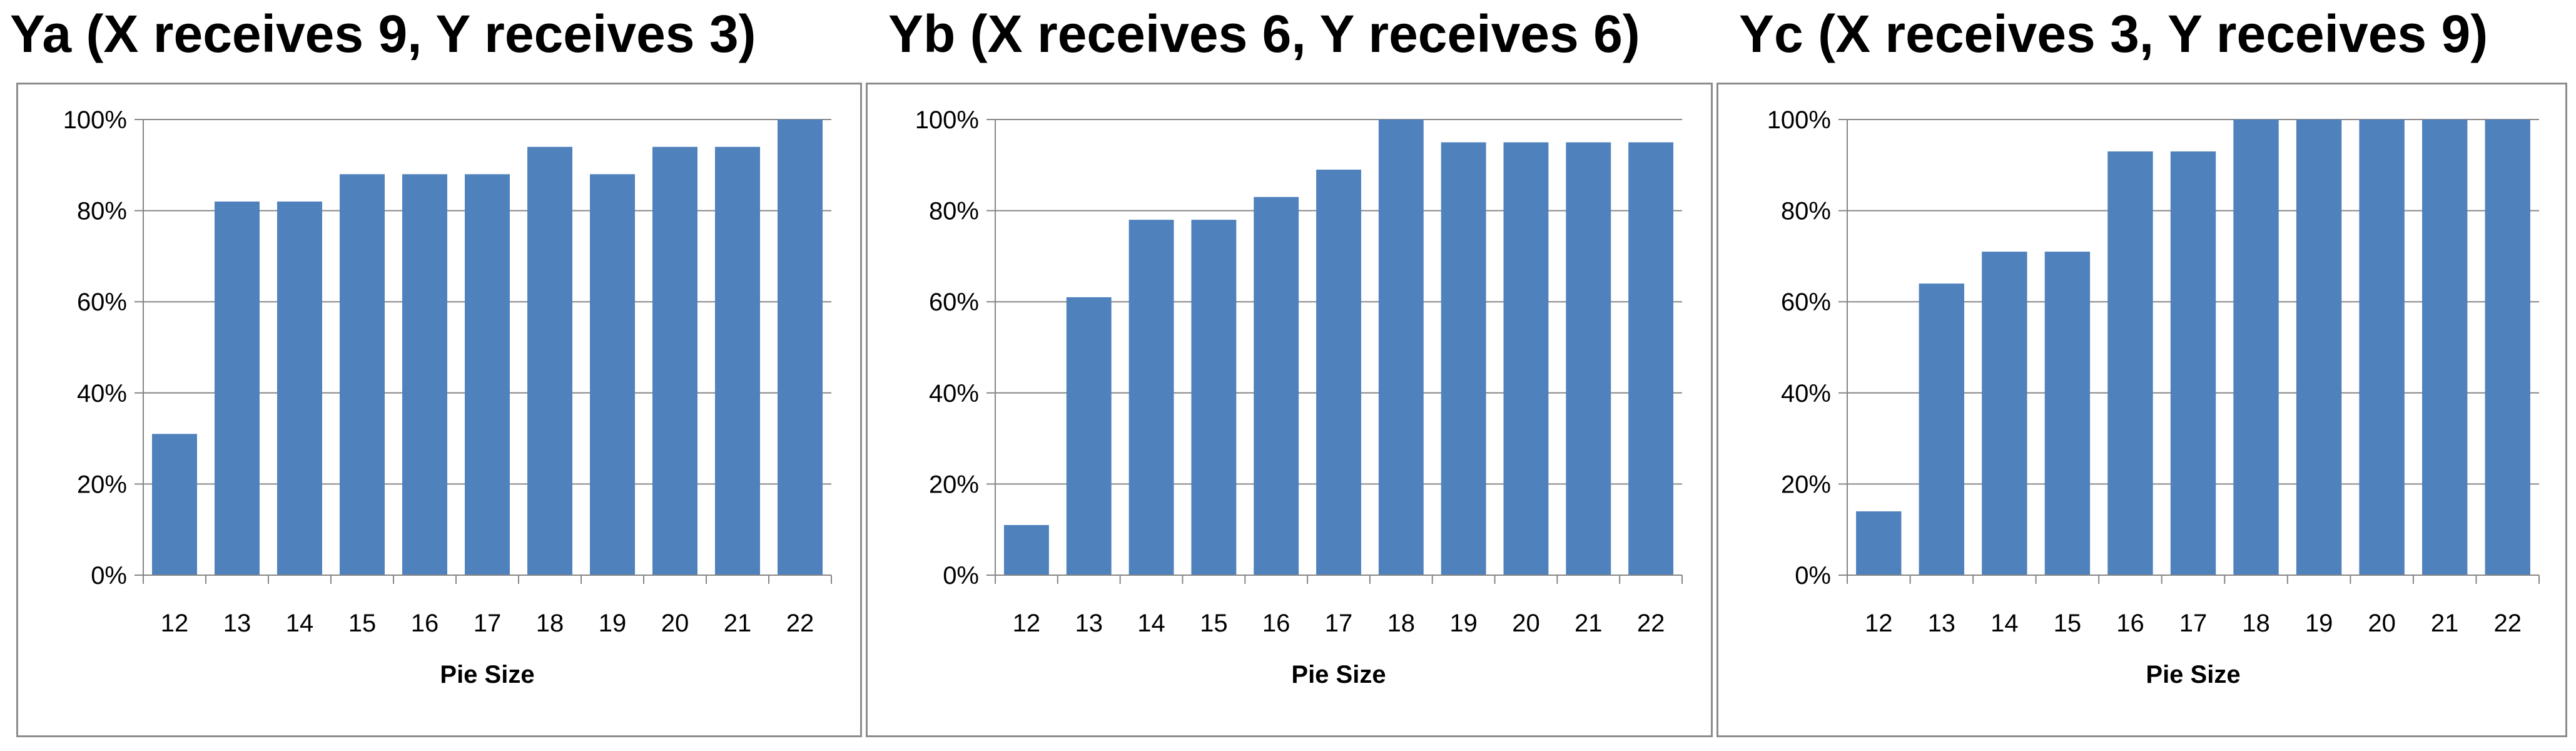 Image resolution: width=2576 pixels, height=751 pixels. What do you see at coordinates (383, 33) in the screenshot?
I see `chart-title-ya: Ya (X receives 9, Y receives 3)` at bounding box center [383, 33].